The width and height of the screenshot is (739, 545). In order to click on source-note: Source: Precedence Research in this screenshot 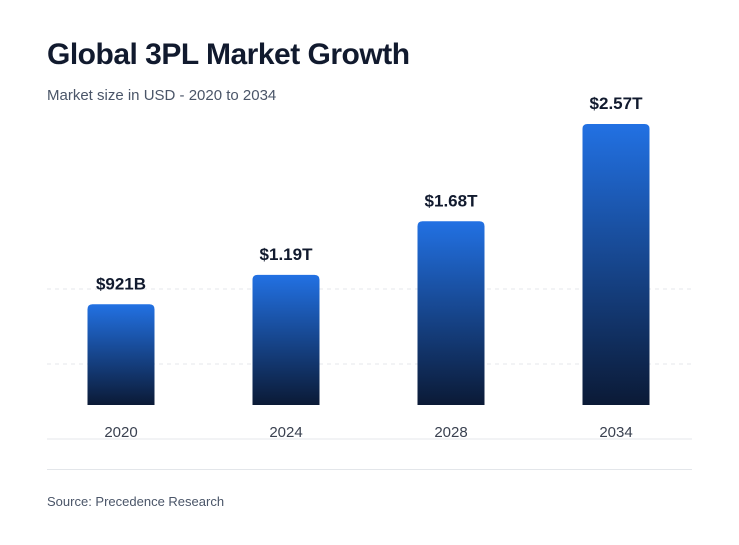, I will do `click(136, 501)`.